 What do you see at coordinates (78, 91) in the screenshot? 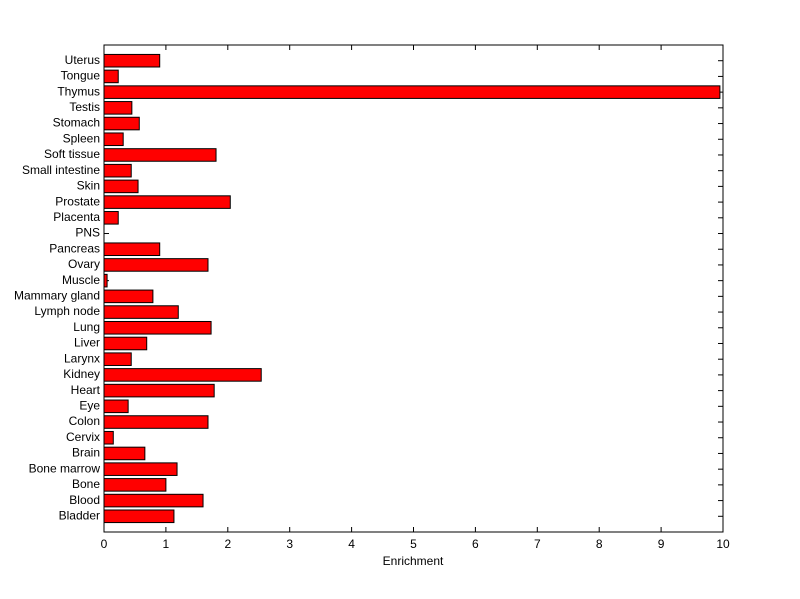
I see `y-tick-label: Thymus` at bounding box center [78, 91].